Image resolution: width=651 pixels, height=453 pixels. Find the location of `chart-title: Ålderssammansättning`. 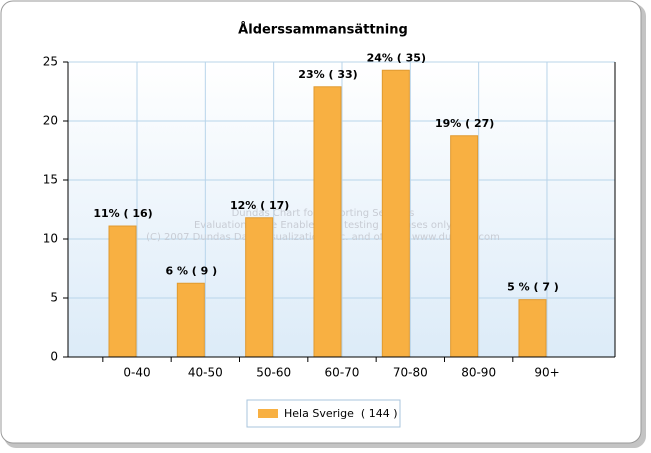

chart-title: Ålderssammansättning is located at coordinates (323, 30).